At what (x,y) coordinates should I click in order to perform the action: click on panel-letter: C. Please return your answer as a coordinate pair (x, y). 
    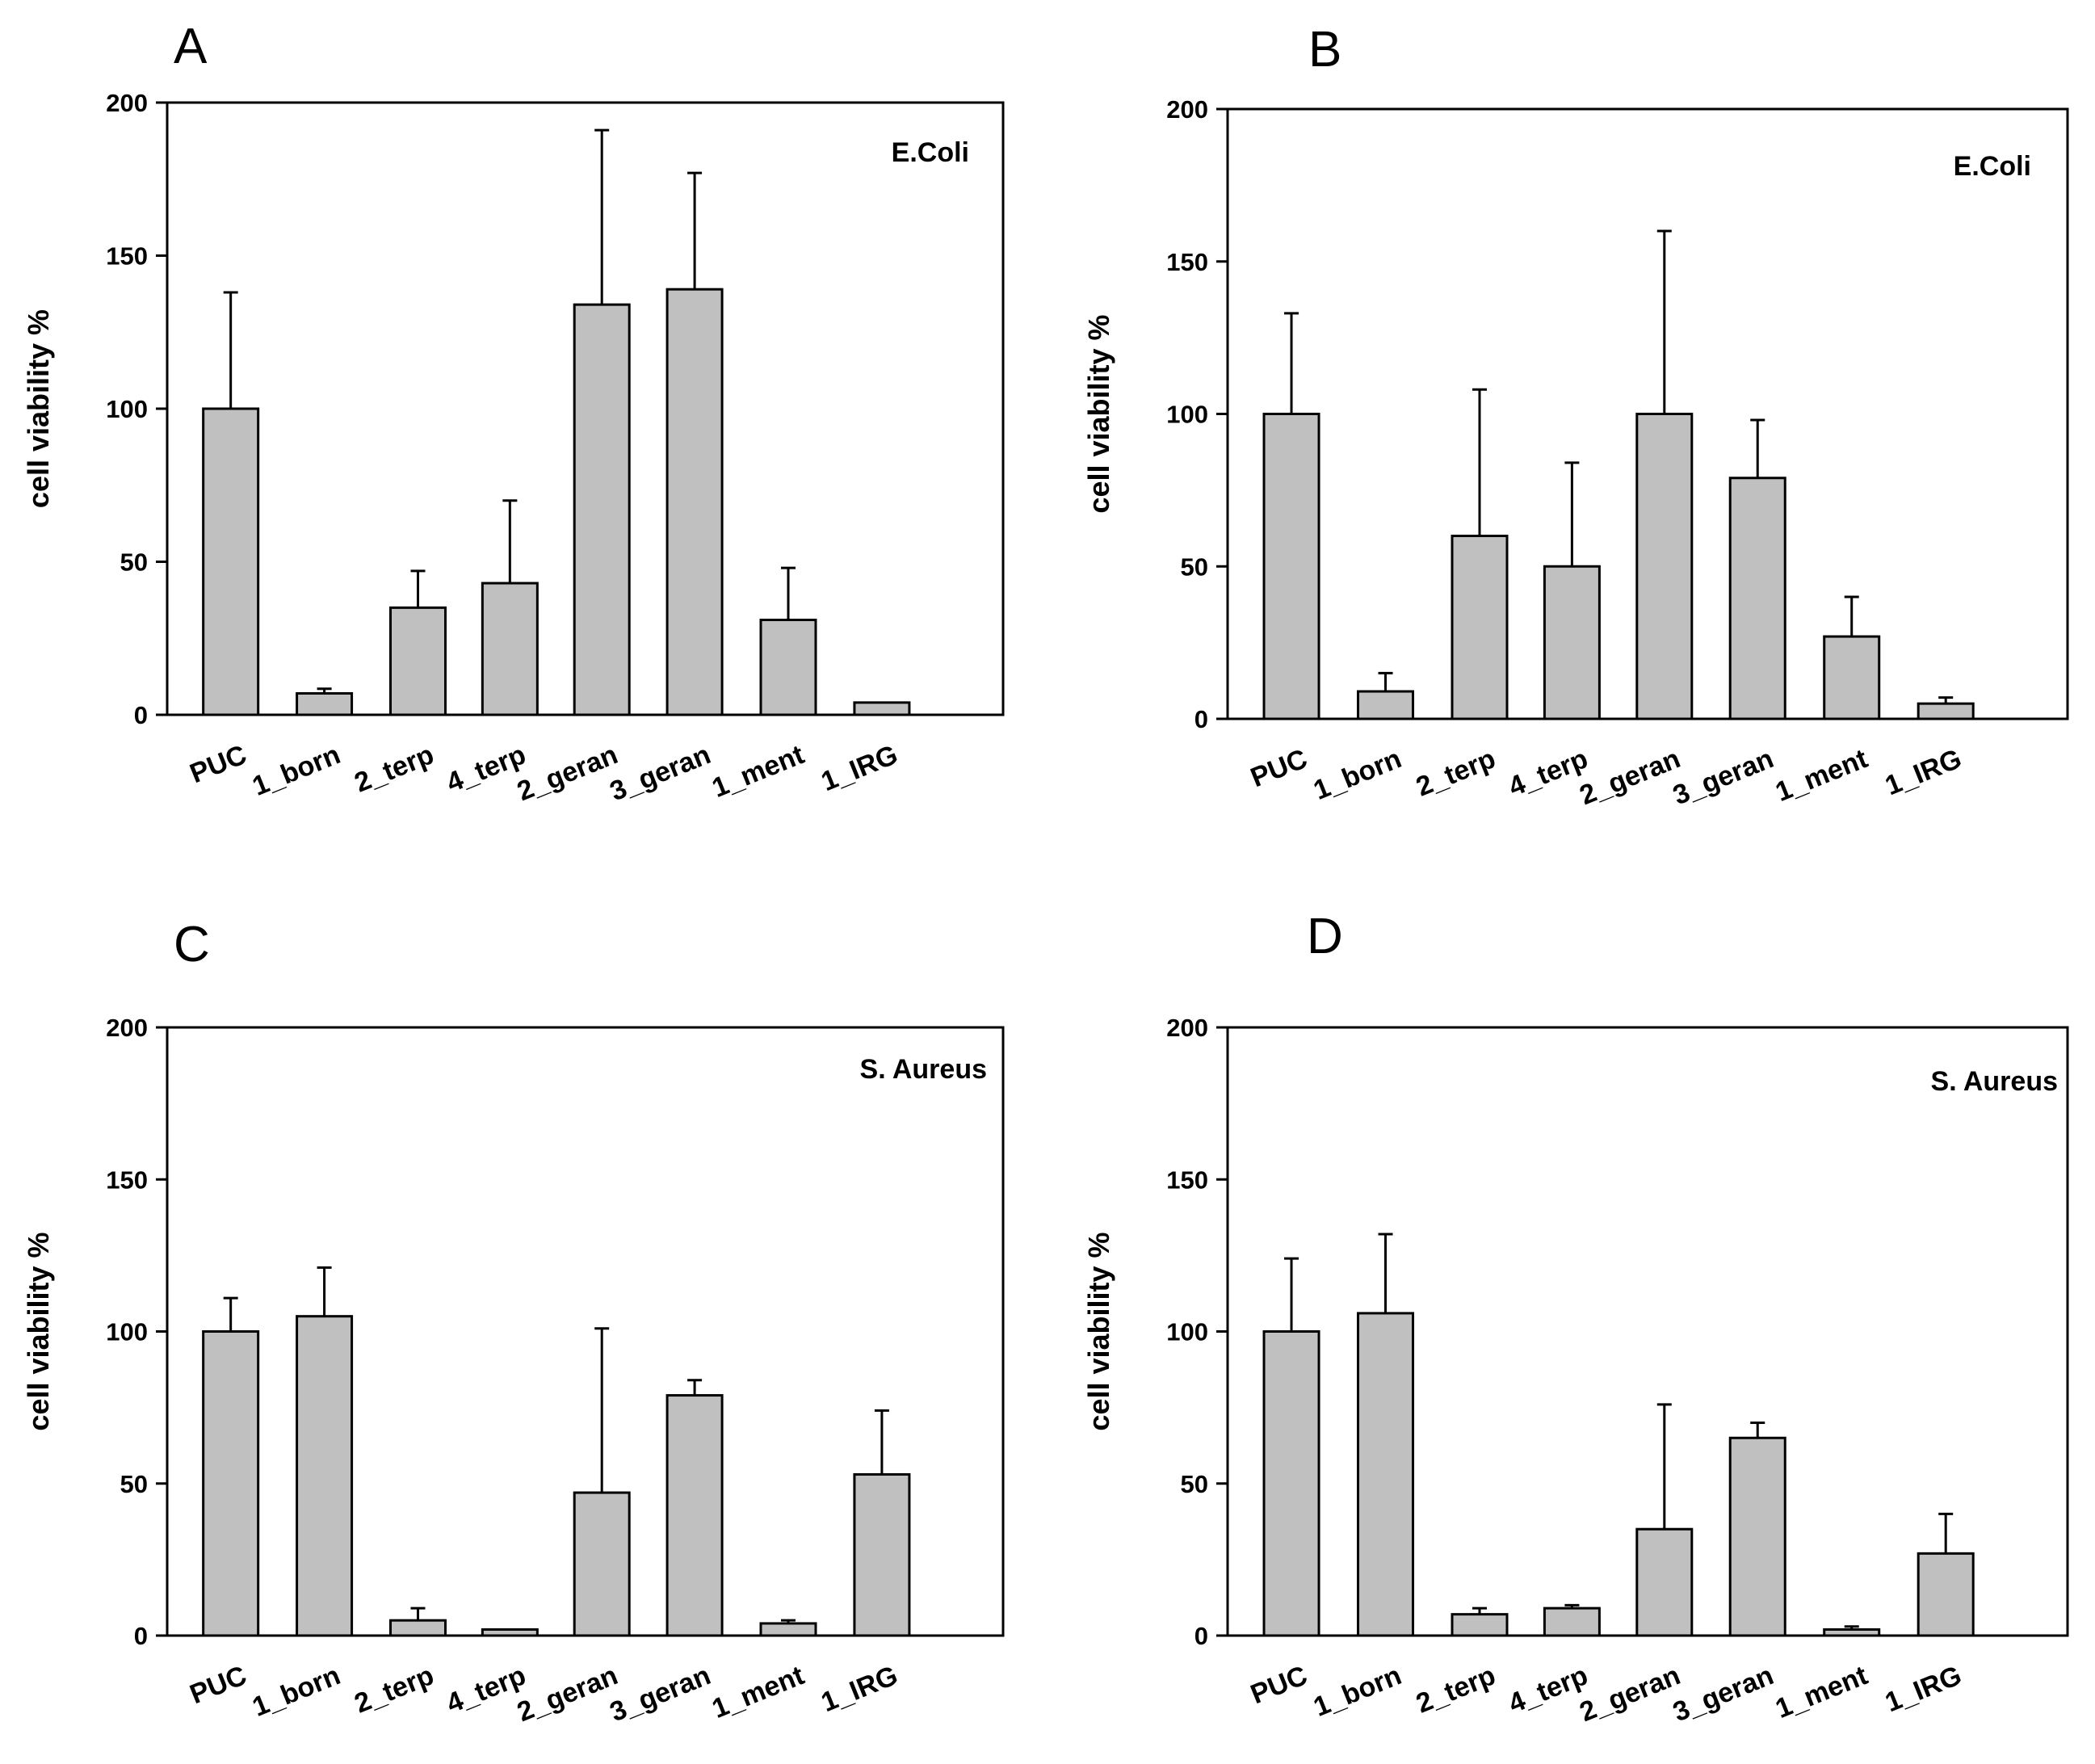
    Looking at the image, I should click on (192, 945).